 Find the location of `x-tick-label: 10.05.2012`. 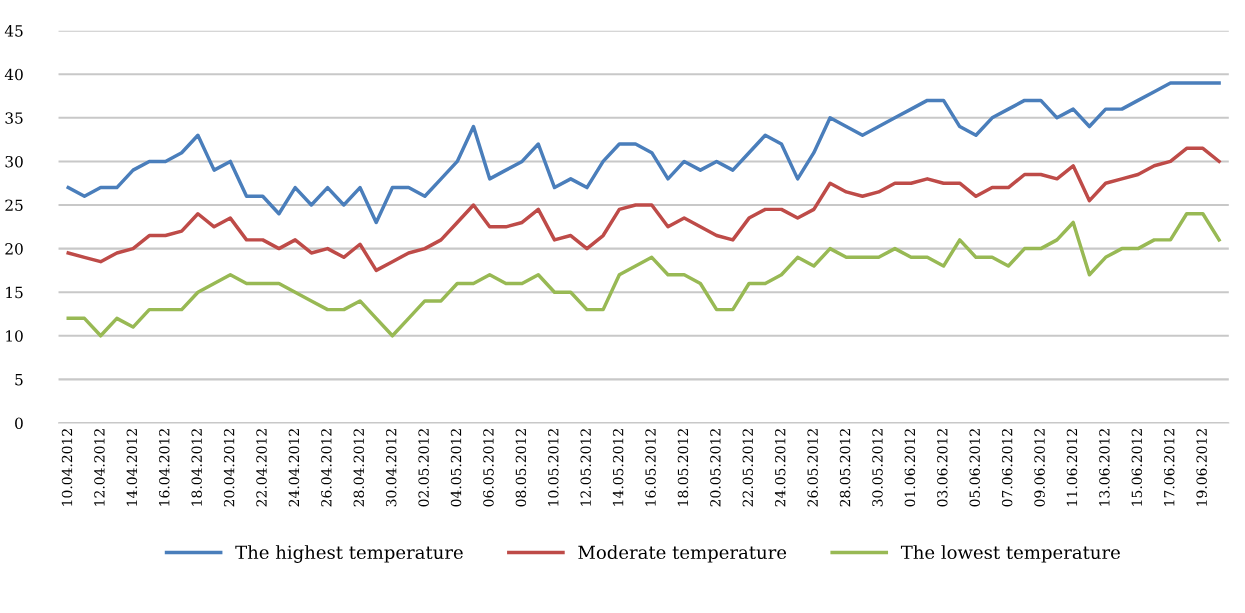

x-tick-label: 10.05.2012 is located at coordinates (553, 467).